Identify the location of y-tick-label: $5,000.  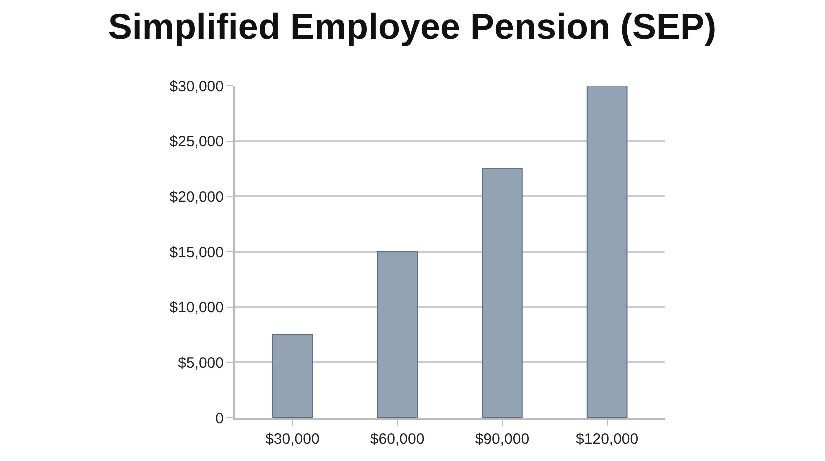
(201, 363).